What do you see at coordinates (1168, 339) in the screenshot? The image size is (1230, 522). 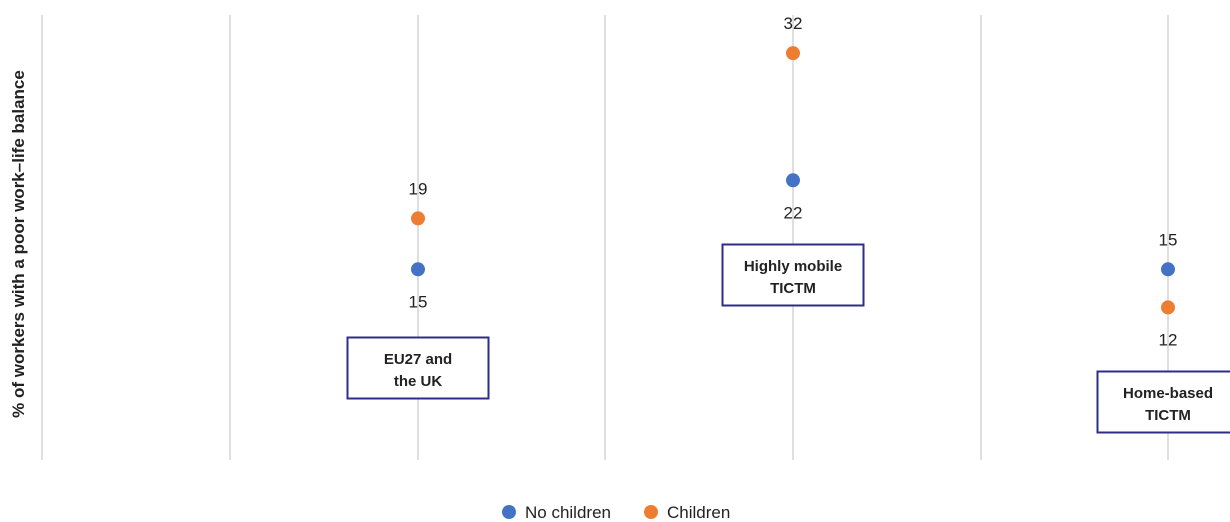 I see `data-label: 12` at bounding box center [1168, 339].